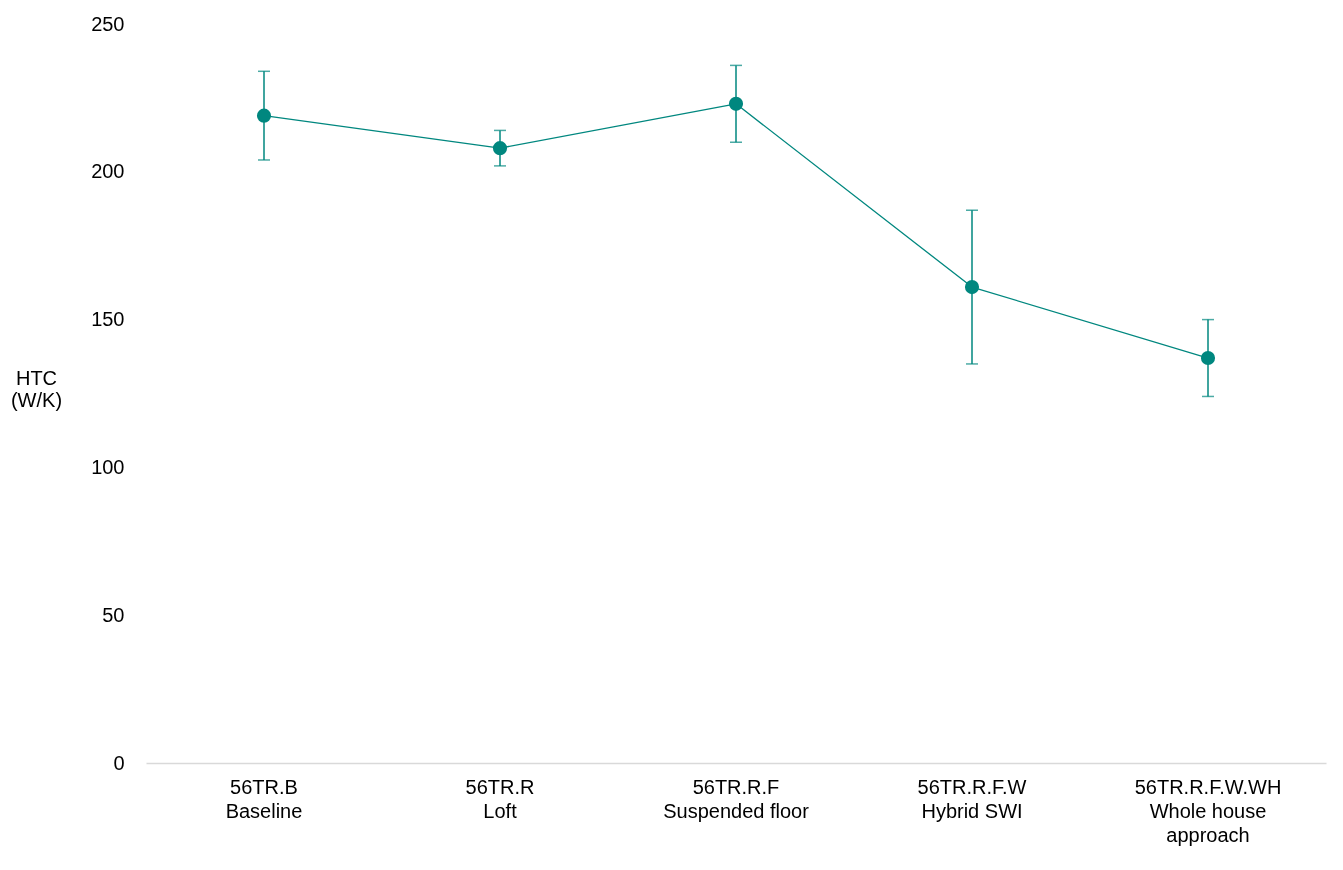 The height and width of the screenshot is (870, 1343). I want to click on x-tick-label: 56TR.R Loft, so click(500, 798).